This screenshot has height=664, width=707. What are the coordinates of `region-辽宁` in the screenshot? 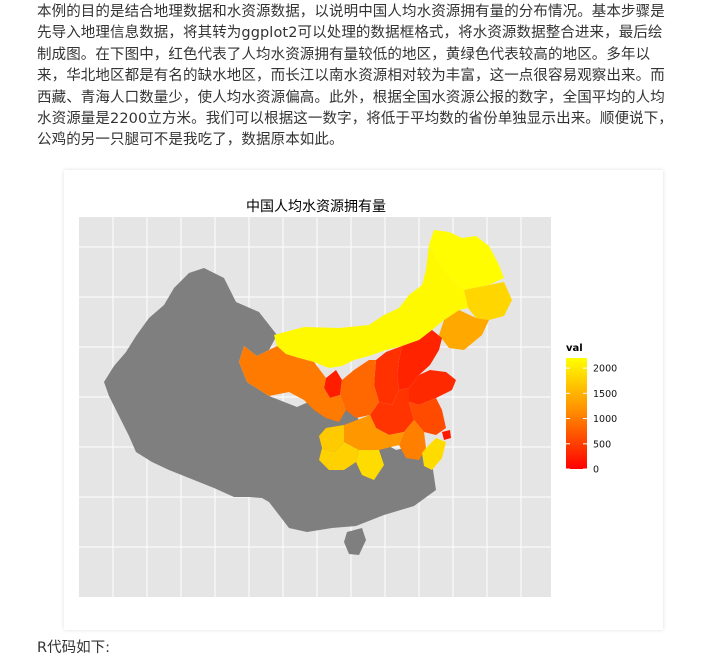 It's located at (464, 330).